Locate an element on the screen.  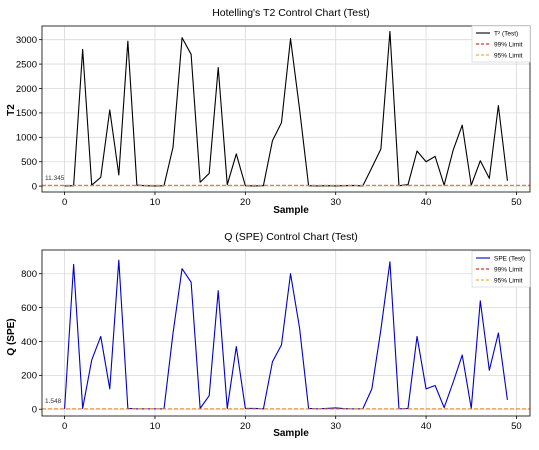
spe-legend: SPE (Test) 99% Limit 95% Limit is located at coordinates (501, 269).